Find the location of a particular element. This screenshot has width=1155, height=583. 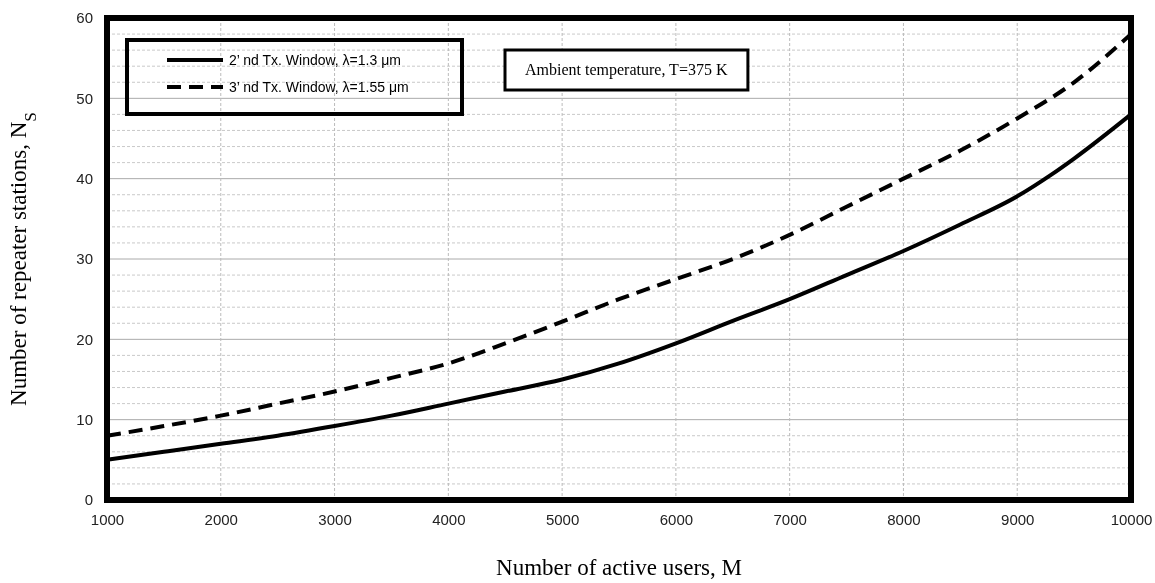

legend-label: 3’ nd Tx. Window, λ=1.55 μm is located at coordinates (319, 87).